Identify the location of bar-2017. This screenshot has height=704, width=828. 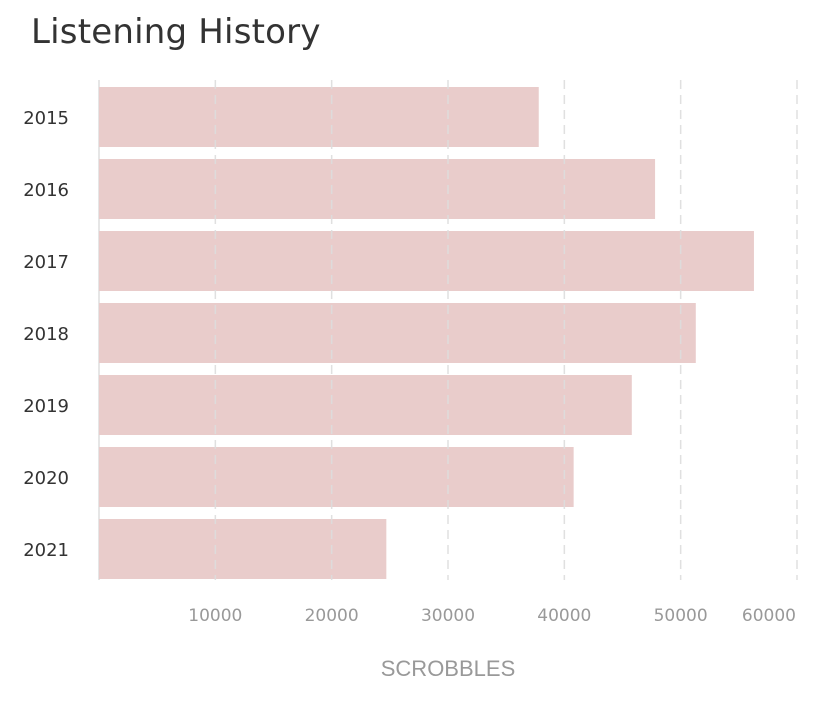
(426, 261).